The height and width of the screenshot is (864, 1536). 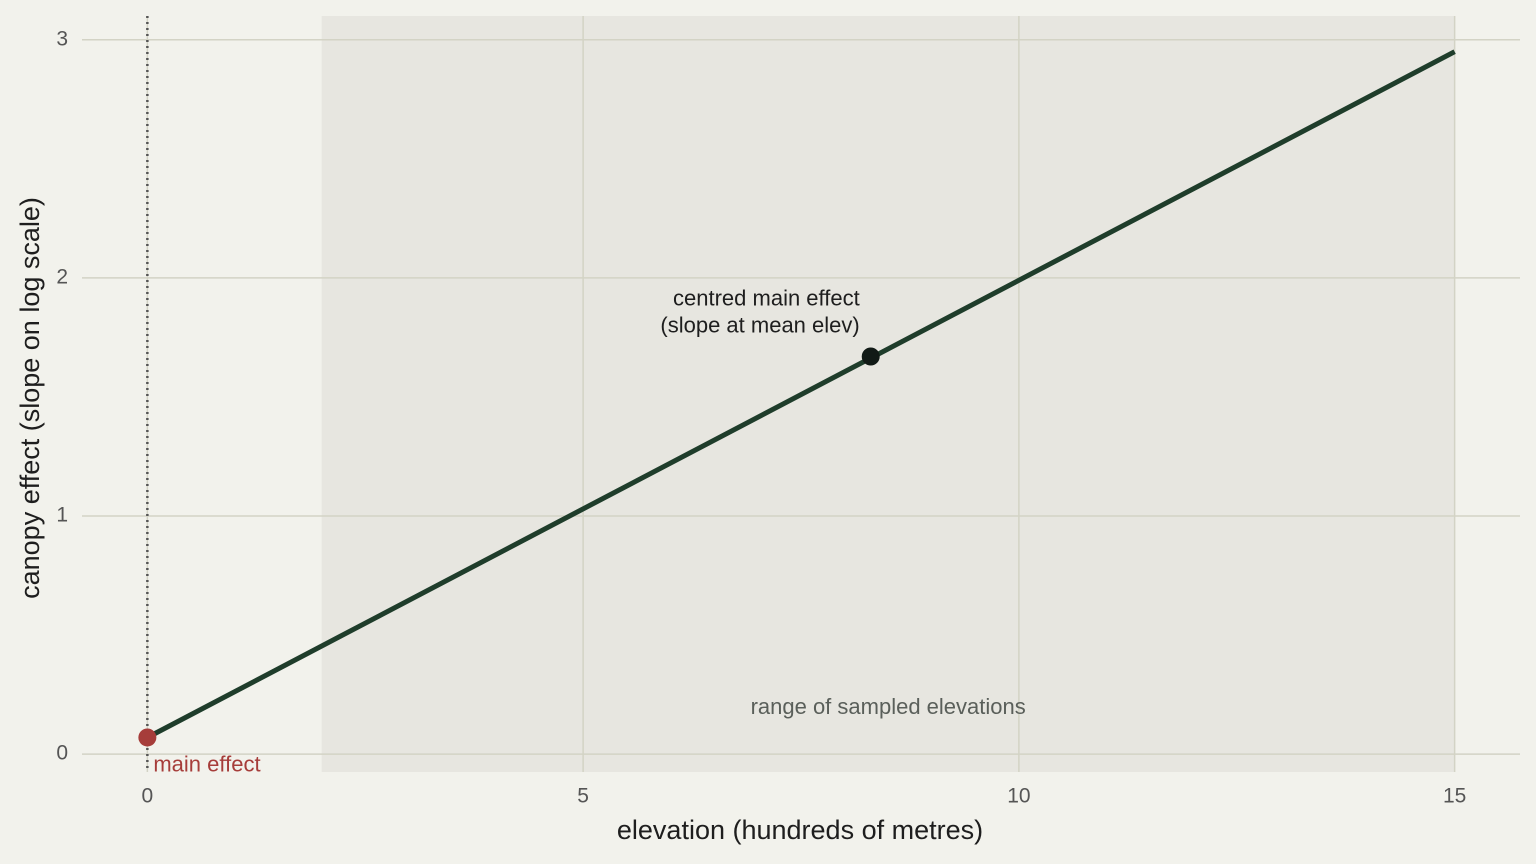 I want to click on x-tick-label: 10, so click(x=1018, y=796).